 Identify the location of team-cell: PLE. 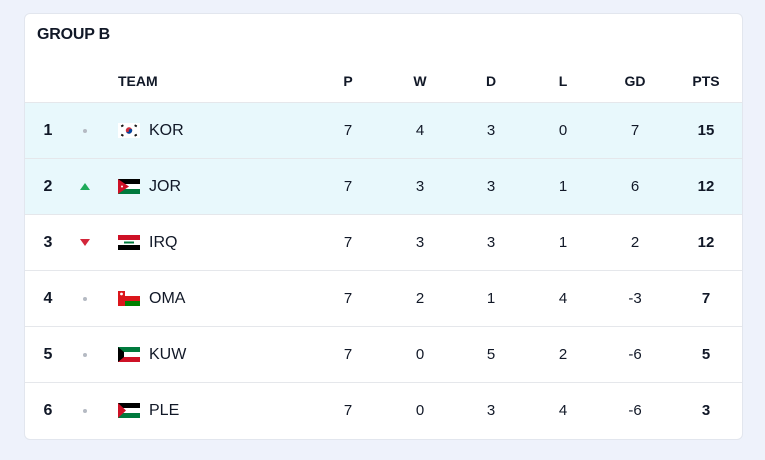
(218, 410).